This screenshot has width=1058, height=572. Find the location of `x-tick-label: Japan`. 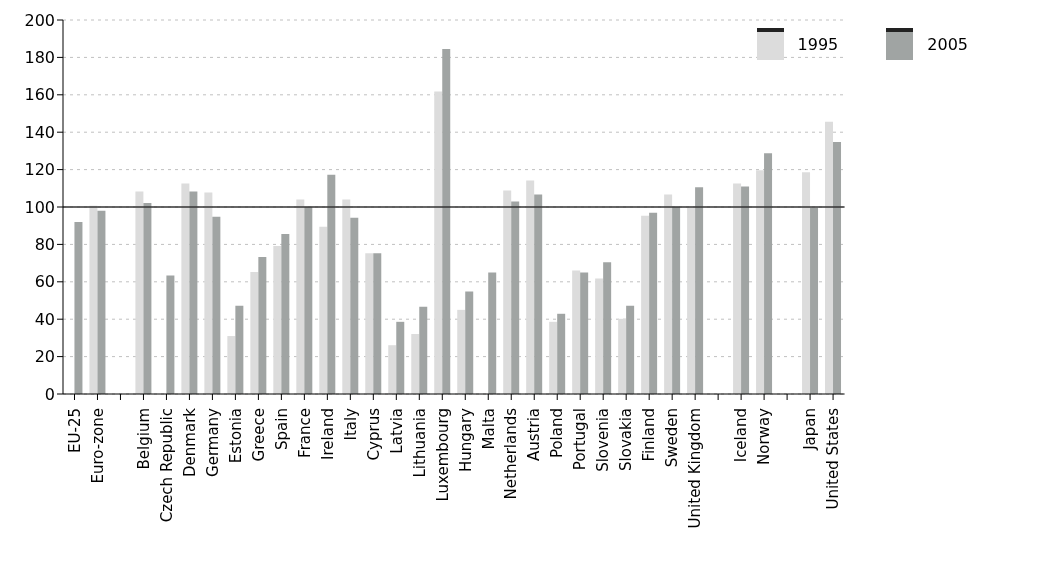

x-tick-label: Japan is located at coordinates (810, 429).